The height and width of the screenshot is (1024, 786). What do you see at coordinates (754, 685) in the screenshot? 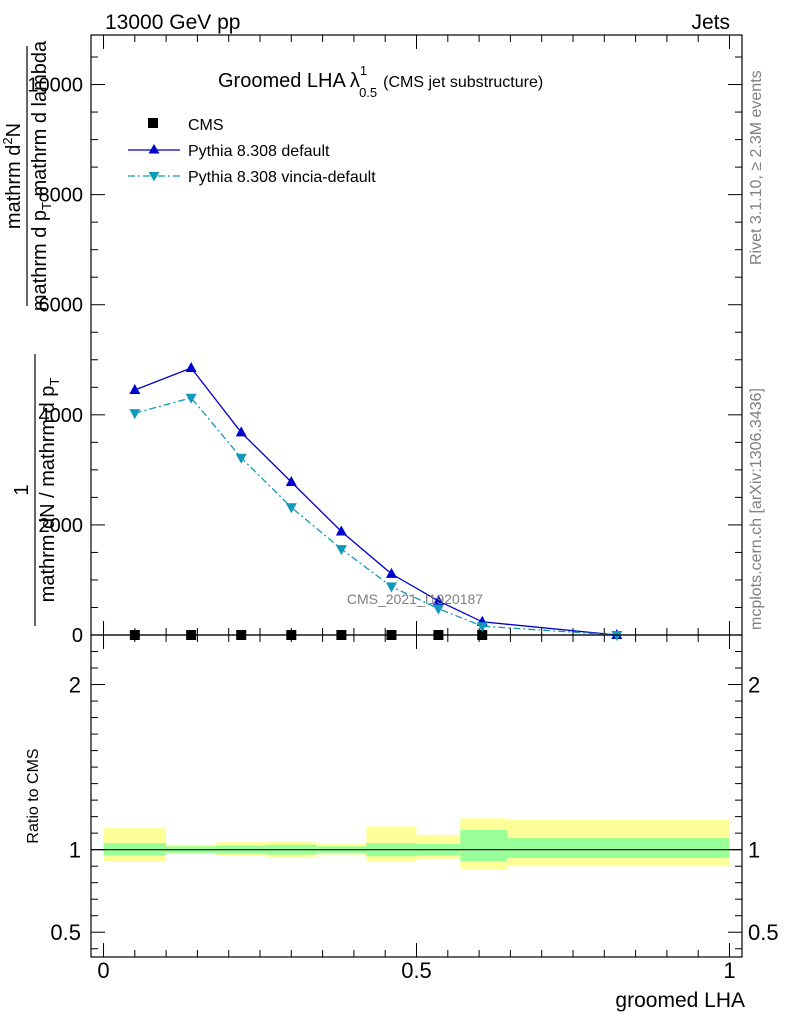
I see `ratio-y-tick-label-right: 2` at bounding box center [754, 685].